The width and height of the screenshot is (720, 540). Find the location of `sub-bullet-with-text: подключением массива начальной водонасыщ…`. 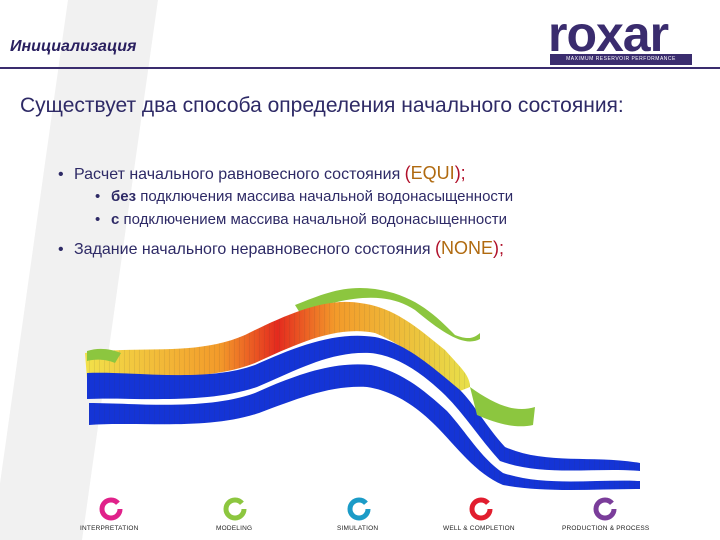

sub-bullet-with-text: подключением массива начальной водонасыщ… is located at coordinates (313, 219).